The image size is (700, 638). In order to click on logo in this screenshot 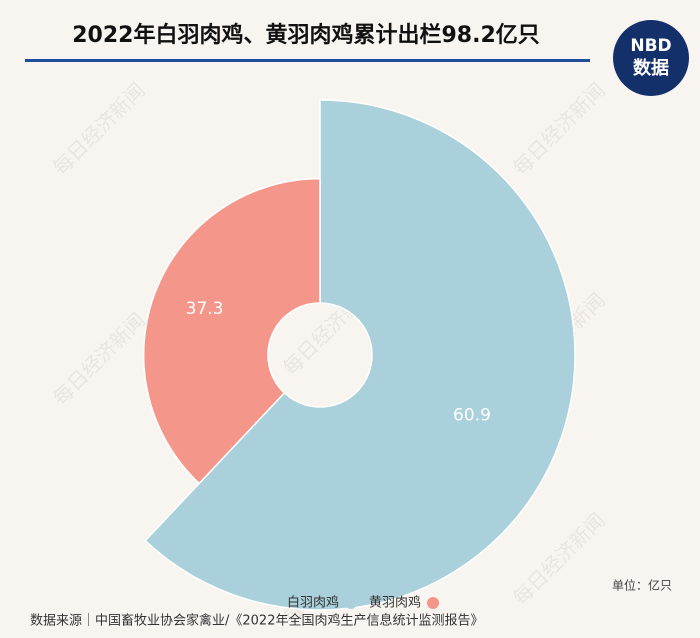, I will do `click(651, 58)`.